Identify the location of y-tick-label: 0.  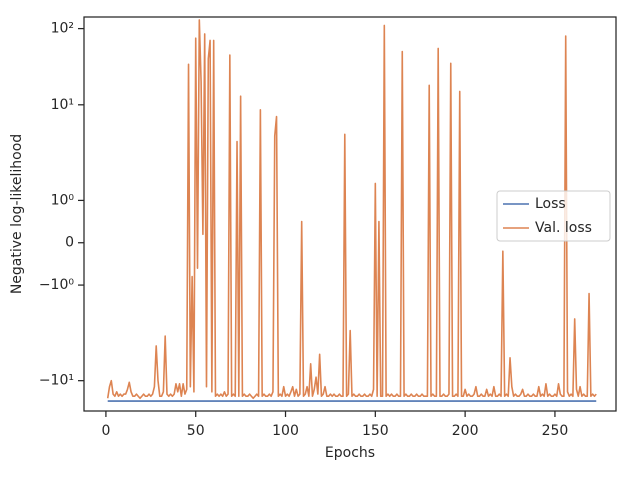
(69, 243).